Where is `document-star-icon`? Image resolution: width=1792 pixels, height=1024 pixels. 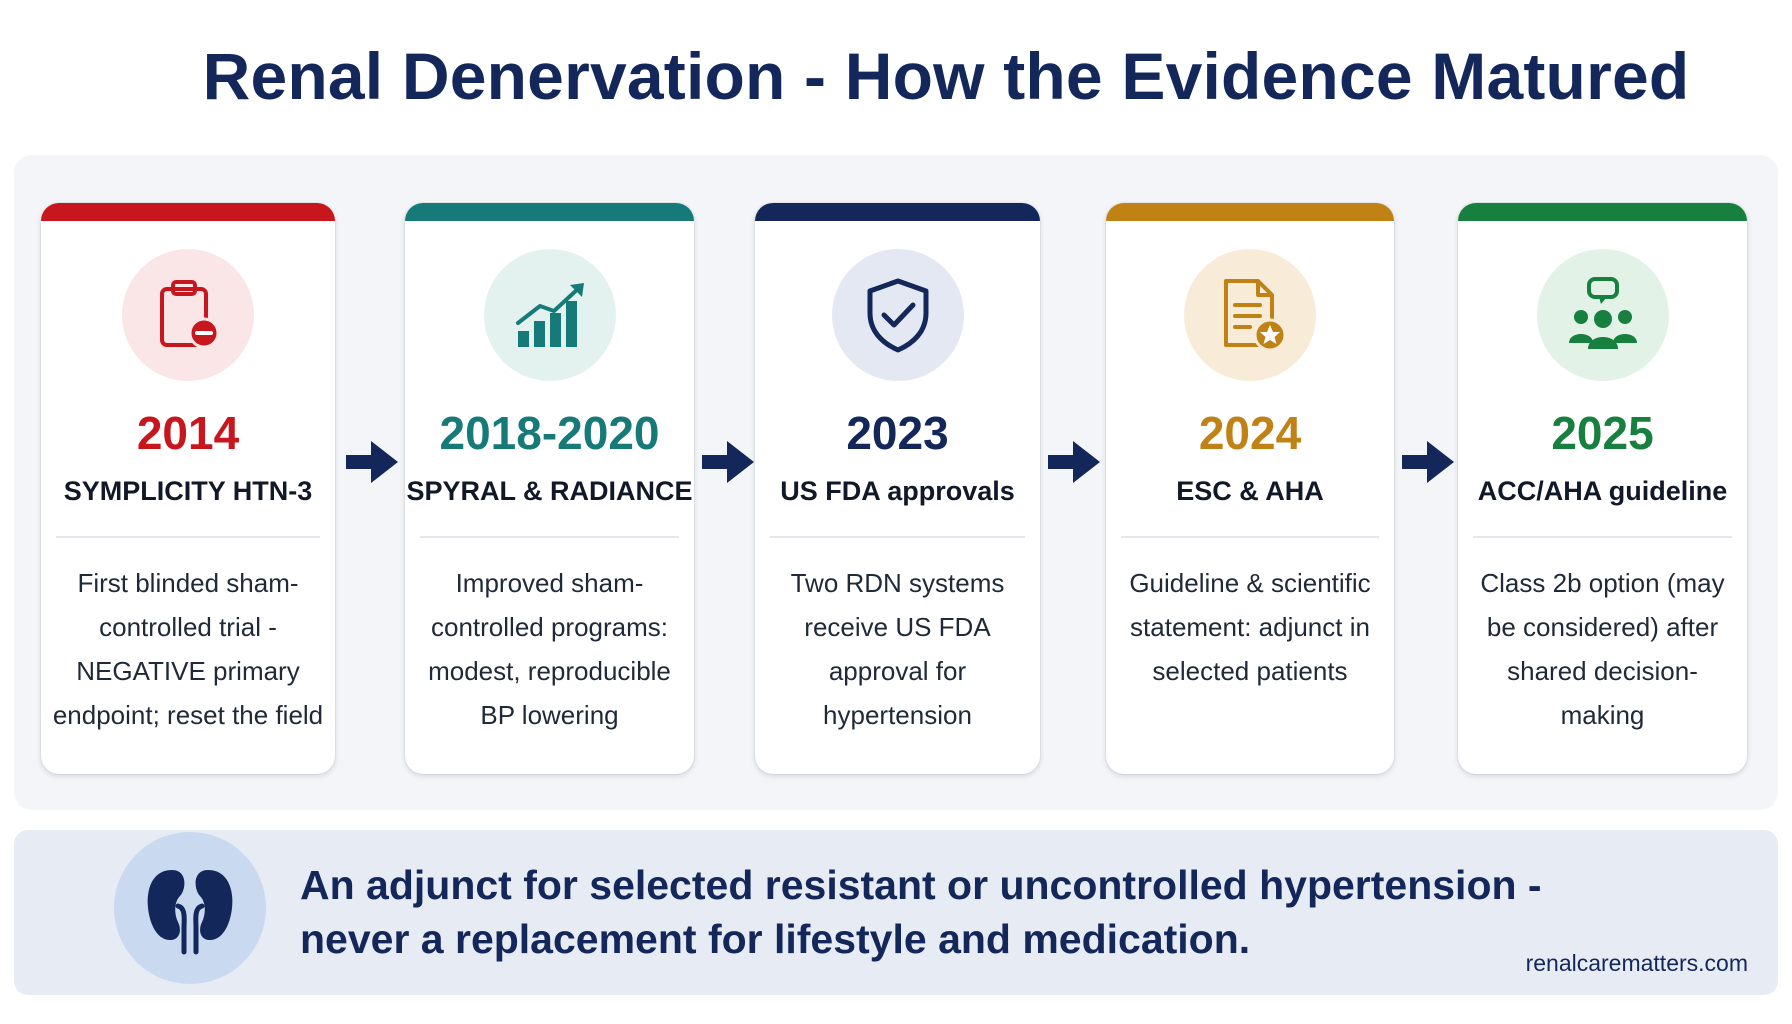 document-star-icon is located at coordinates (1250, 315).